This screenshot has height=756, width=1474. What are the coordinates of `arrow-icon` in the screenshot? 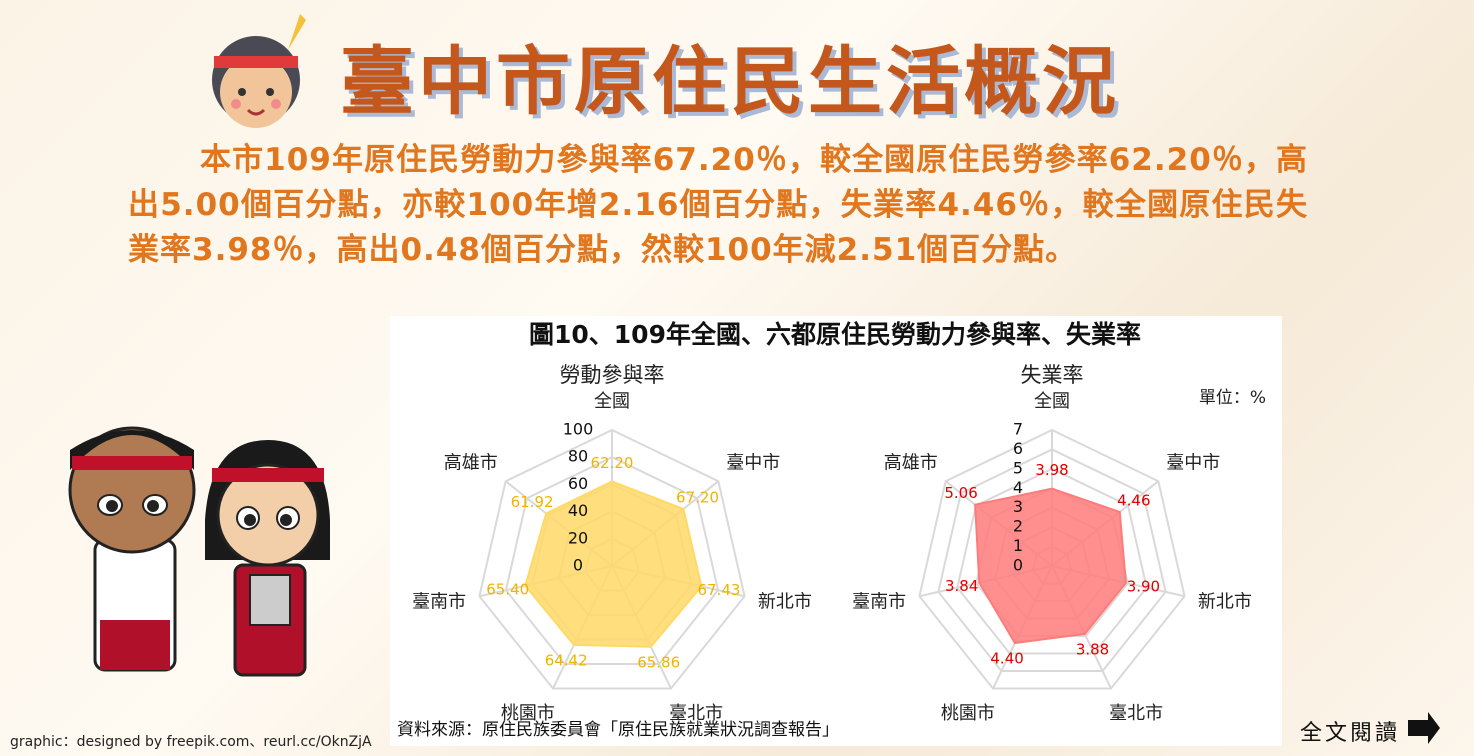 It's located at (1424, 728).